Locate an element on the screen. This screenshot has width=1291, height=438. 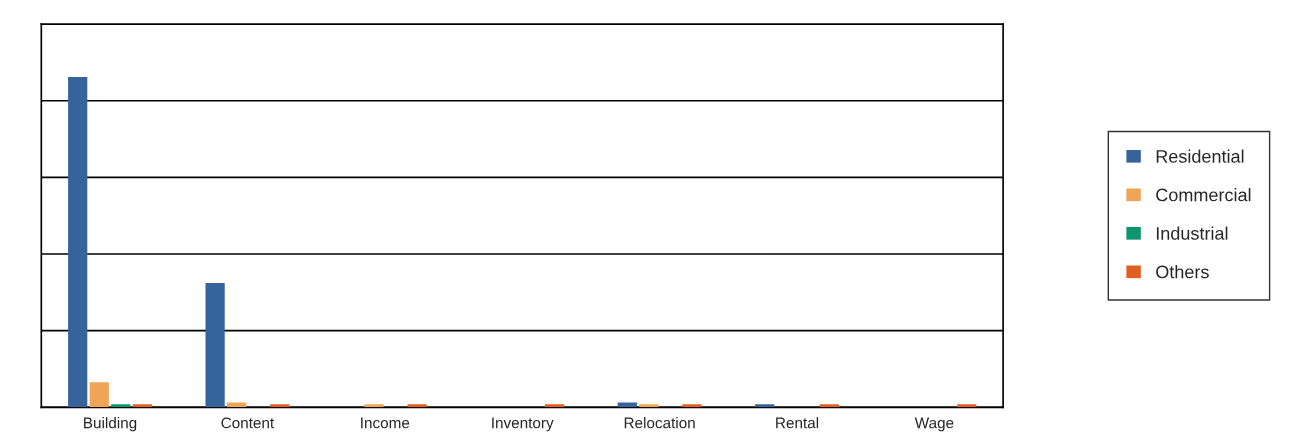
legend-label: Residential is located at coordinates (1200, 156).